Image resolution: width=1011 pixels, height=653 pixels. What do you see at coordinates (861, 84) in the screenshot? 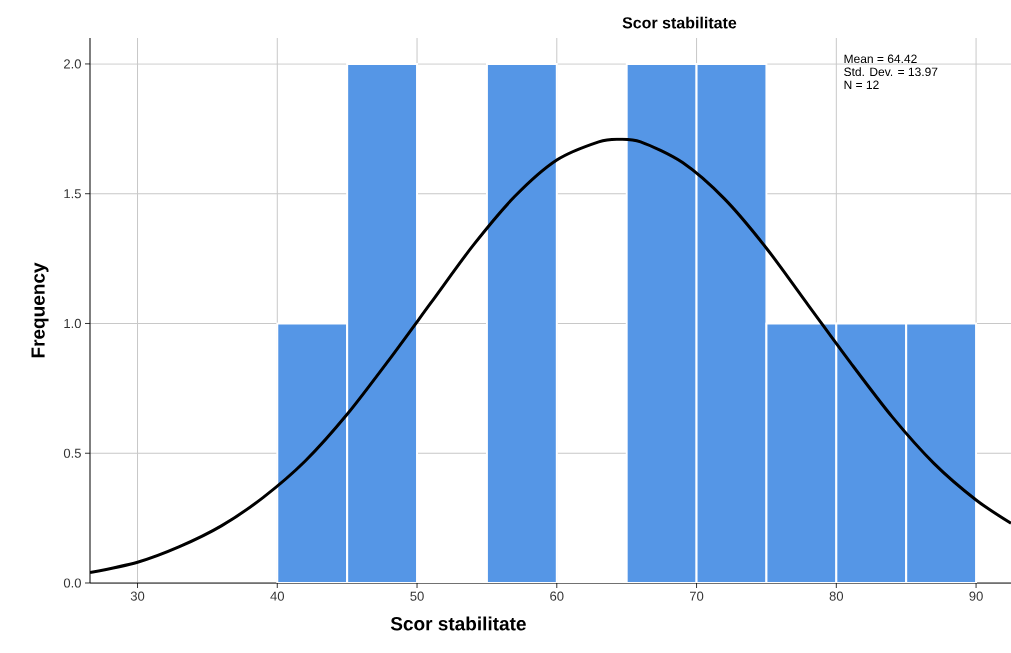
I see `annotation: N = 12` at bounding box center [861, 84].